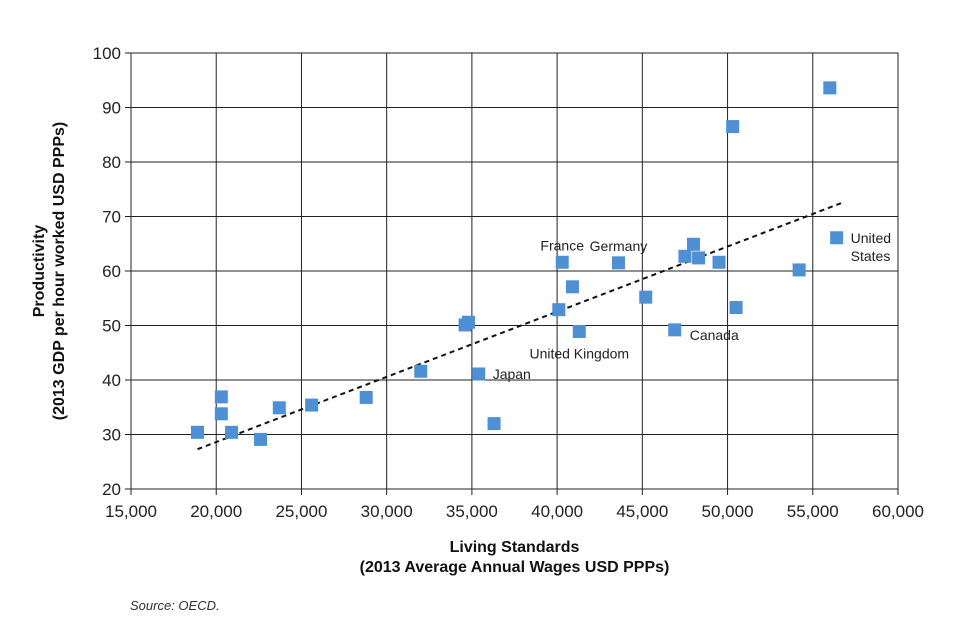  What do you see at coordinates (131, 511) in the screenshot?
I see `x-tick-label: 15,000` at bounding box center [131, 511].